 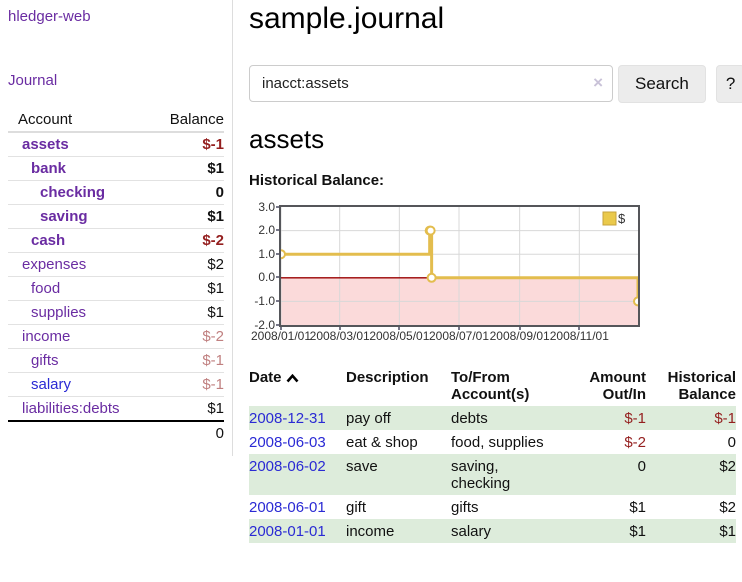 I want to click on clear-search-icon: ×, so click(x=598, y=82).